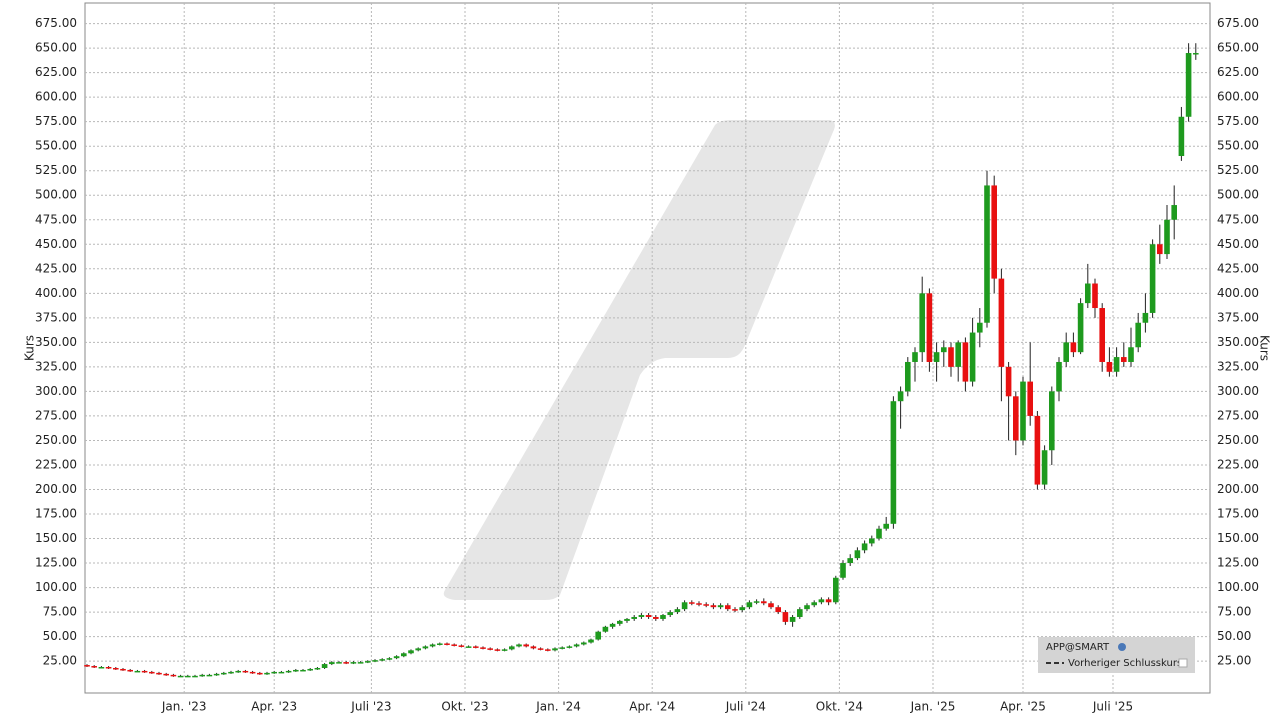  What do you see at coordinates (30, 348) in the screenshot?
I see `y-axis-label: Kurs` at bounding box center [30, 348].